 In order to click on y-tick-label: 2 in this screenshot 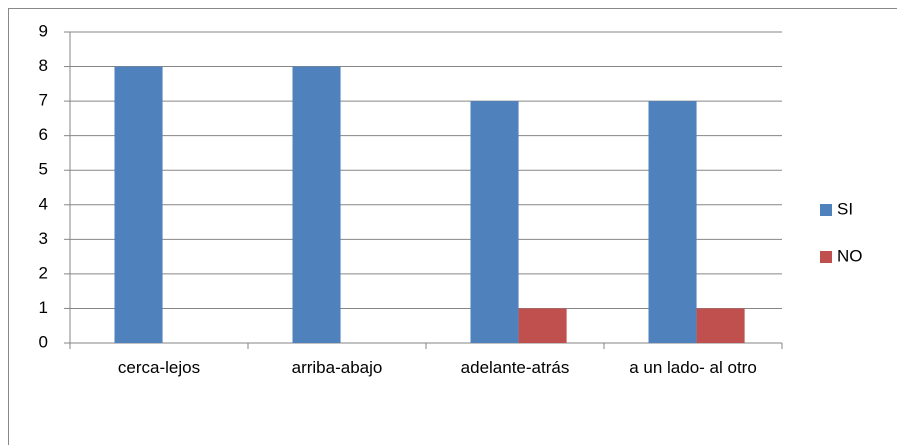, I will do `click(43, 272)`.